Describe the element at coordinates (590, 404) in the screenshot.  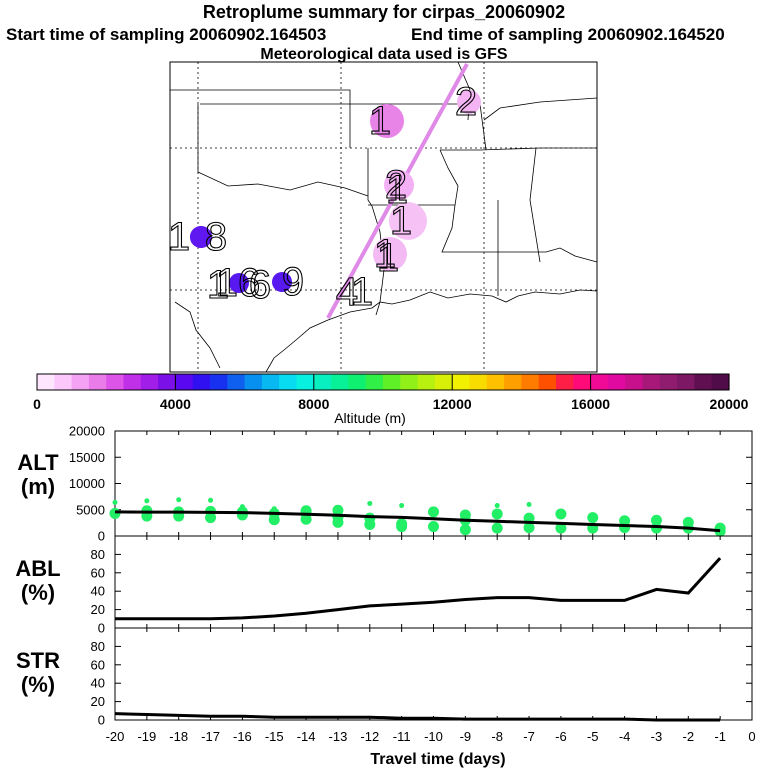
I see `colorbar-tick-label: 16000` at that location.